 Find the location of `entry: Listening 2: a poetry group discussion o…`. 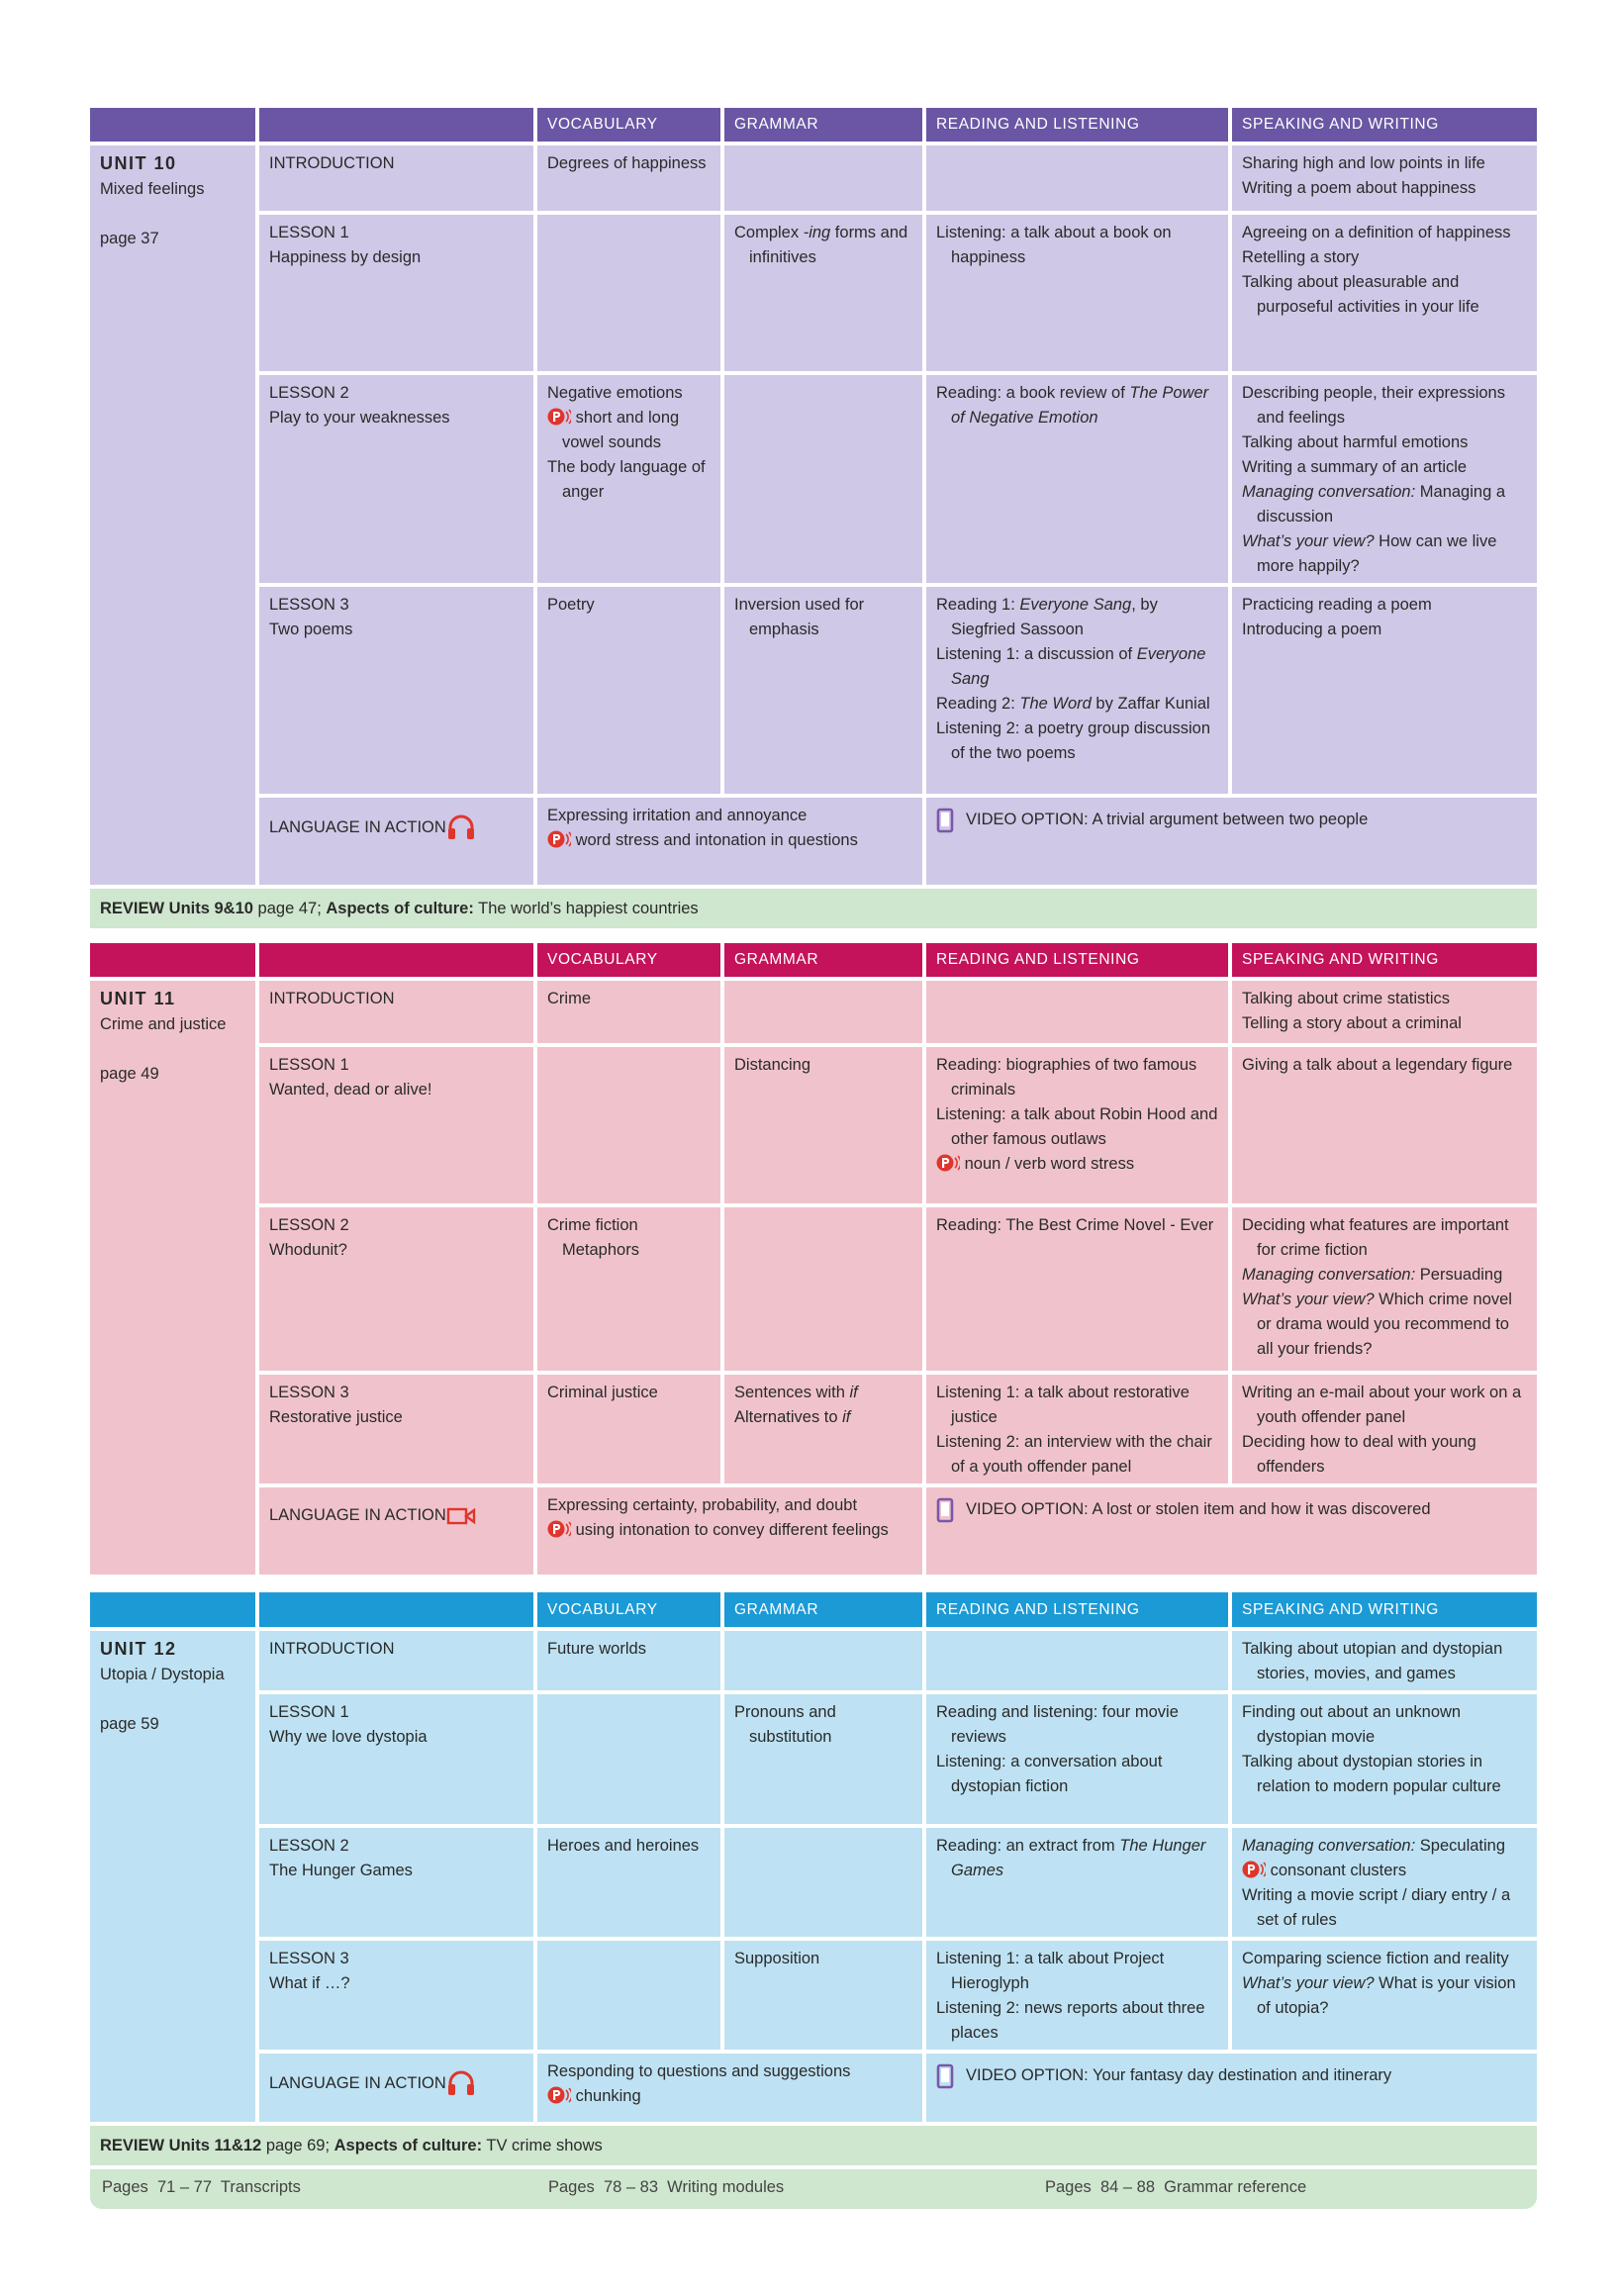

entry: Listening 2: a poetry group discussion o… is located at coordinates (1078, 741).